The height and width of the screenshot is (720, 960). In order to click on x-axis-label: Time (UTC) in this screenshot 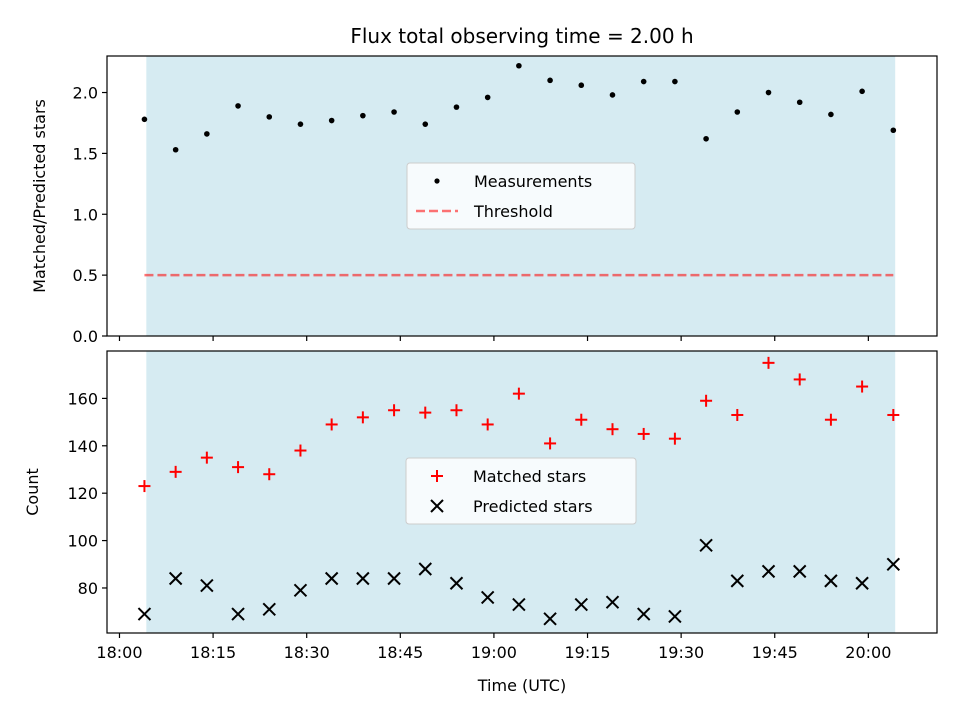, I will do `click(521, 685)`.